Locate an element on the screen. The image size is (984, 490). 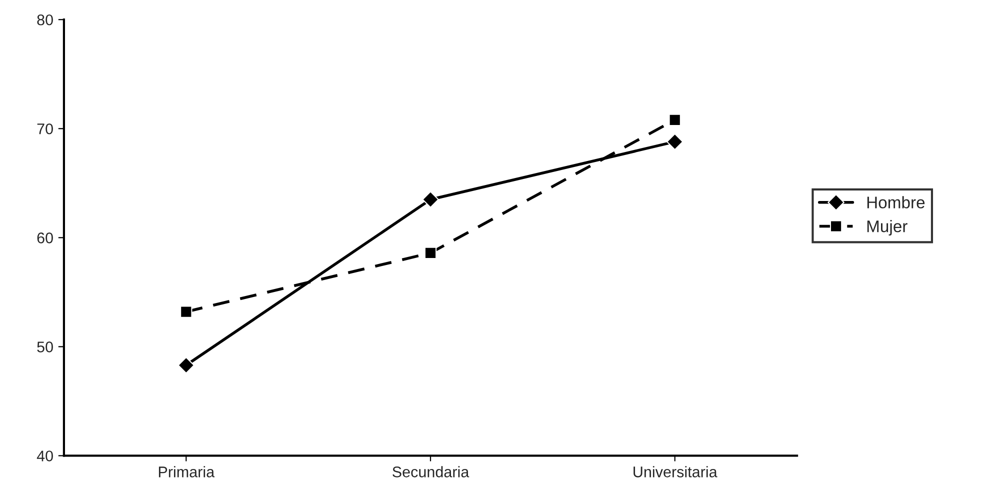
x-tick-label: Secundaria is located at coordinates (431, 472).